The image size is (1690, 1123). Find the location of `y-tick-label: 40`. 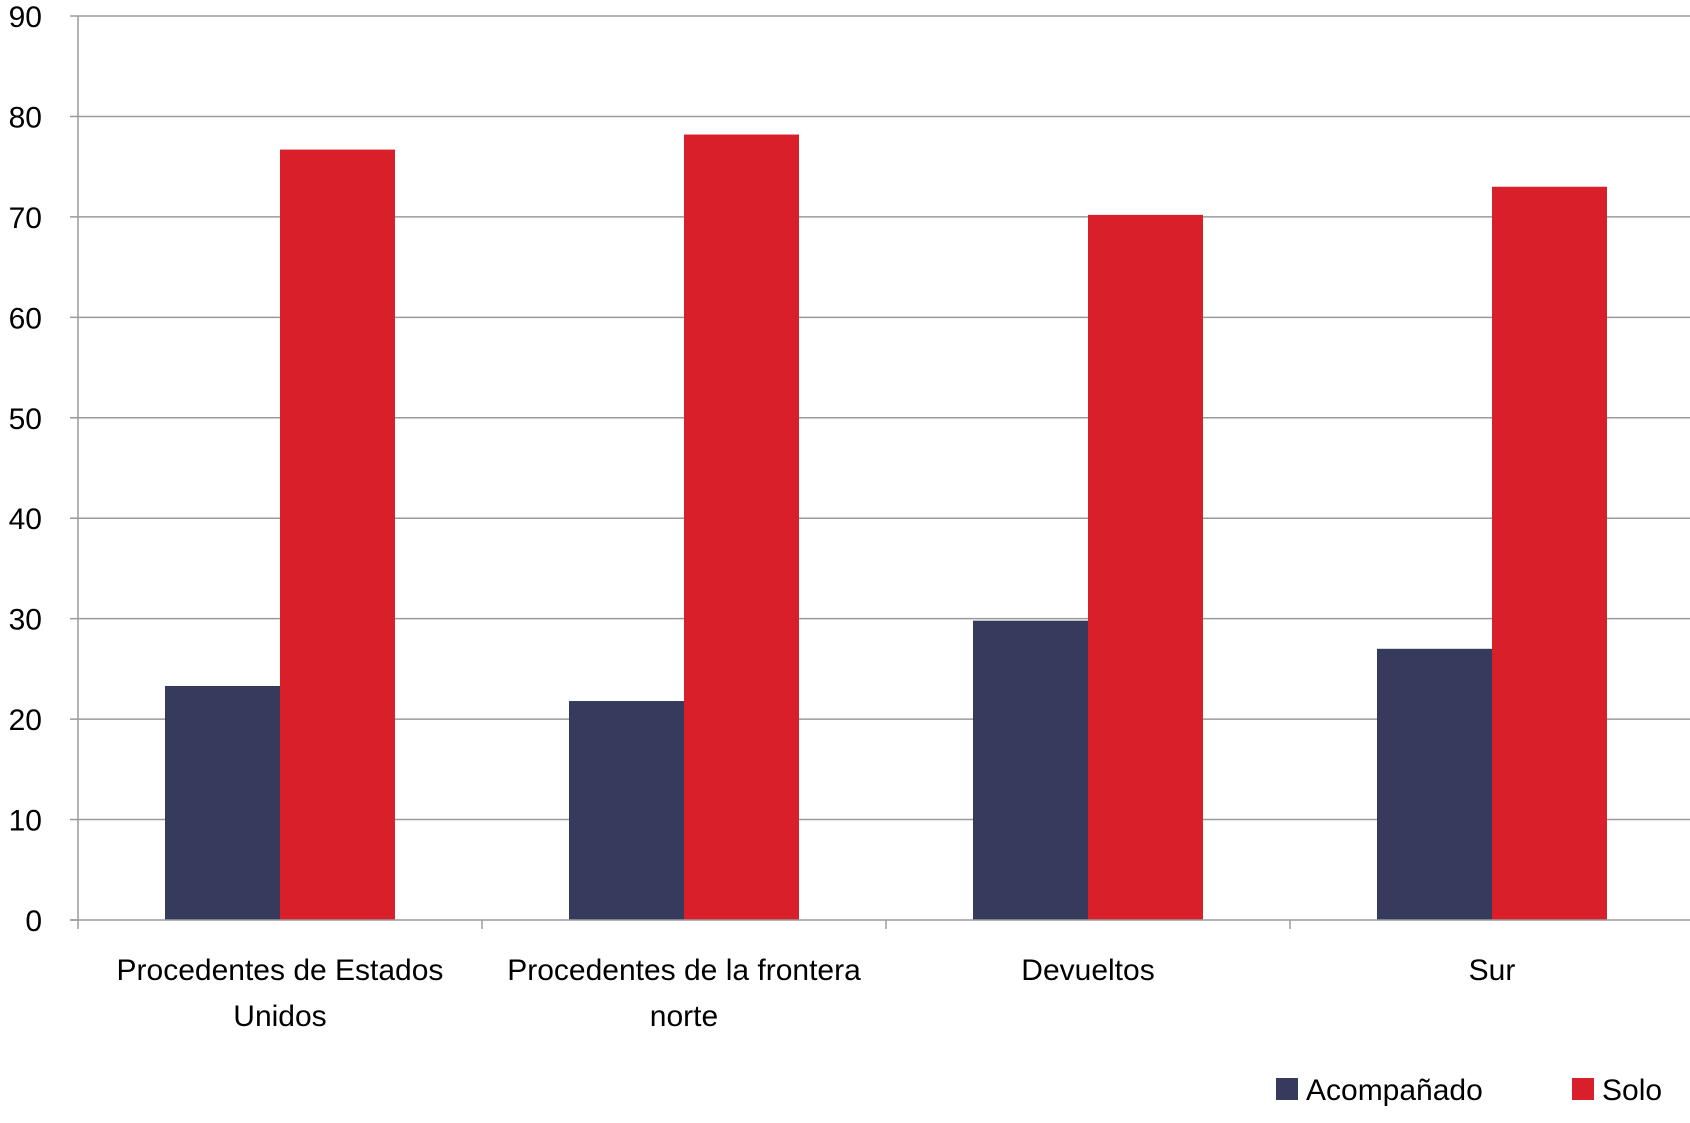

y-tick-label: 40 is located at coordinates (25, 519).